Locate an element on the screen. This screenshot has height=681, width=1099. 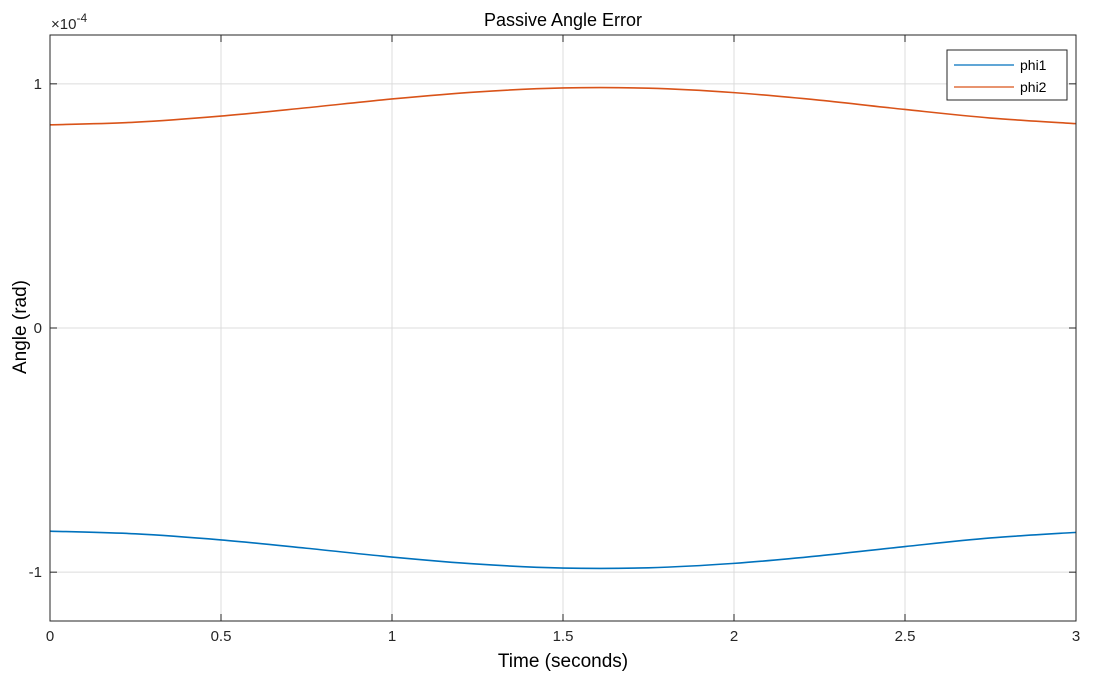
x-tick-label: 1.5 is located at coordinates (563, 636).